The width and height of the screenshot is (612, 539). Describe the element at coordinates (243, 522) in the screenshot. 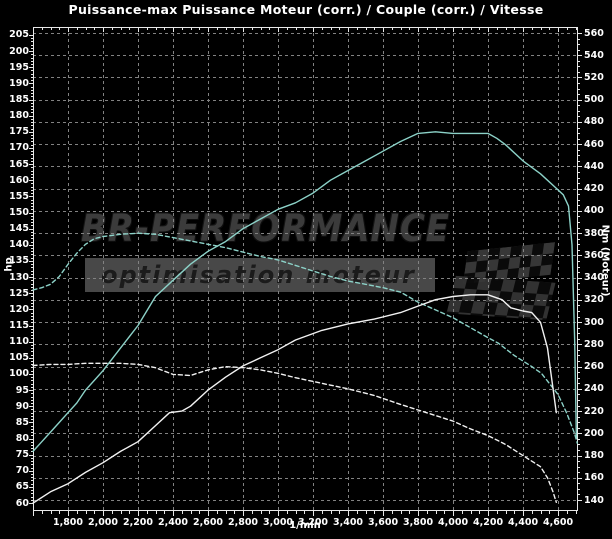

I see `x-axis-label: 2,800` at that location.